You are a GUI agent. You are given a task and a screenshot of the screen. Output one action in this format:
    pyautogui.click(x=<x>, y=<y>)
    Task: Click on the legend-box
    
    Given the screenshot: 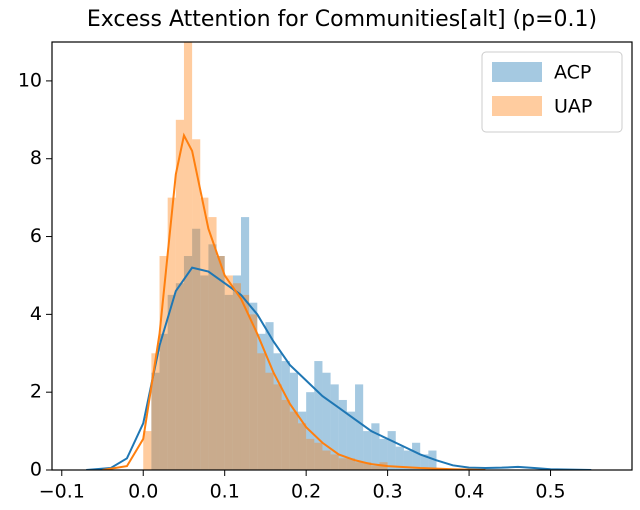 What is the action you would take?
    pyautogui.click(x=552, y=92)
    